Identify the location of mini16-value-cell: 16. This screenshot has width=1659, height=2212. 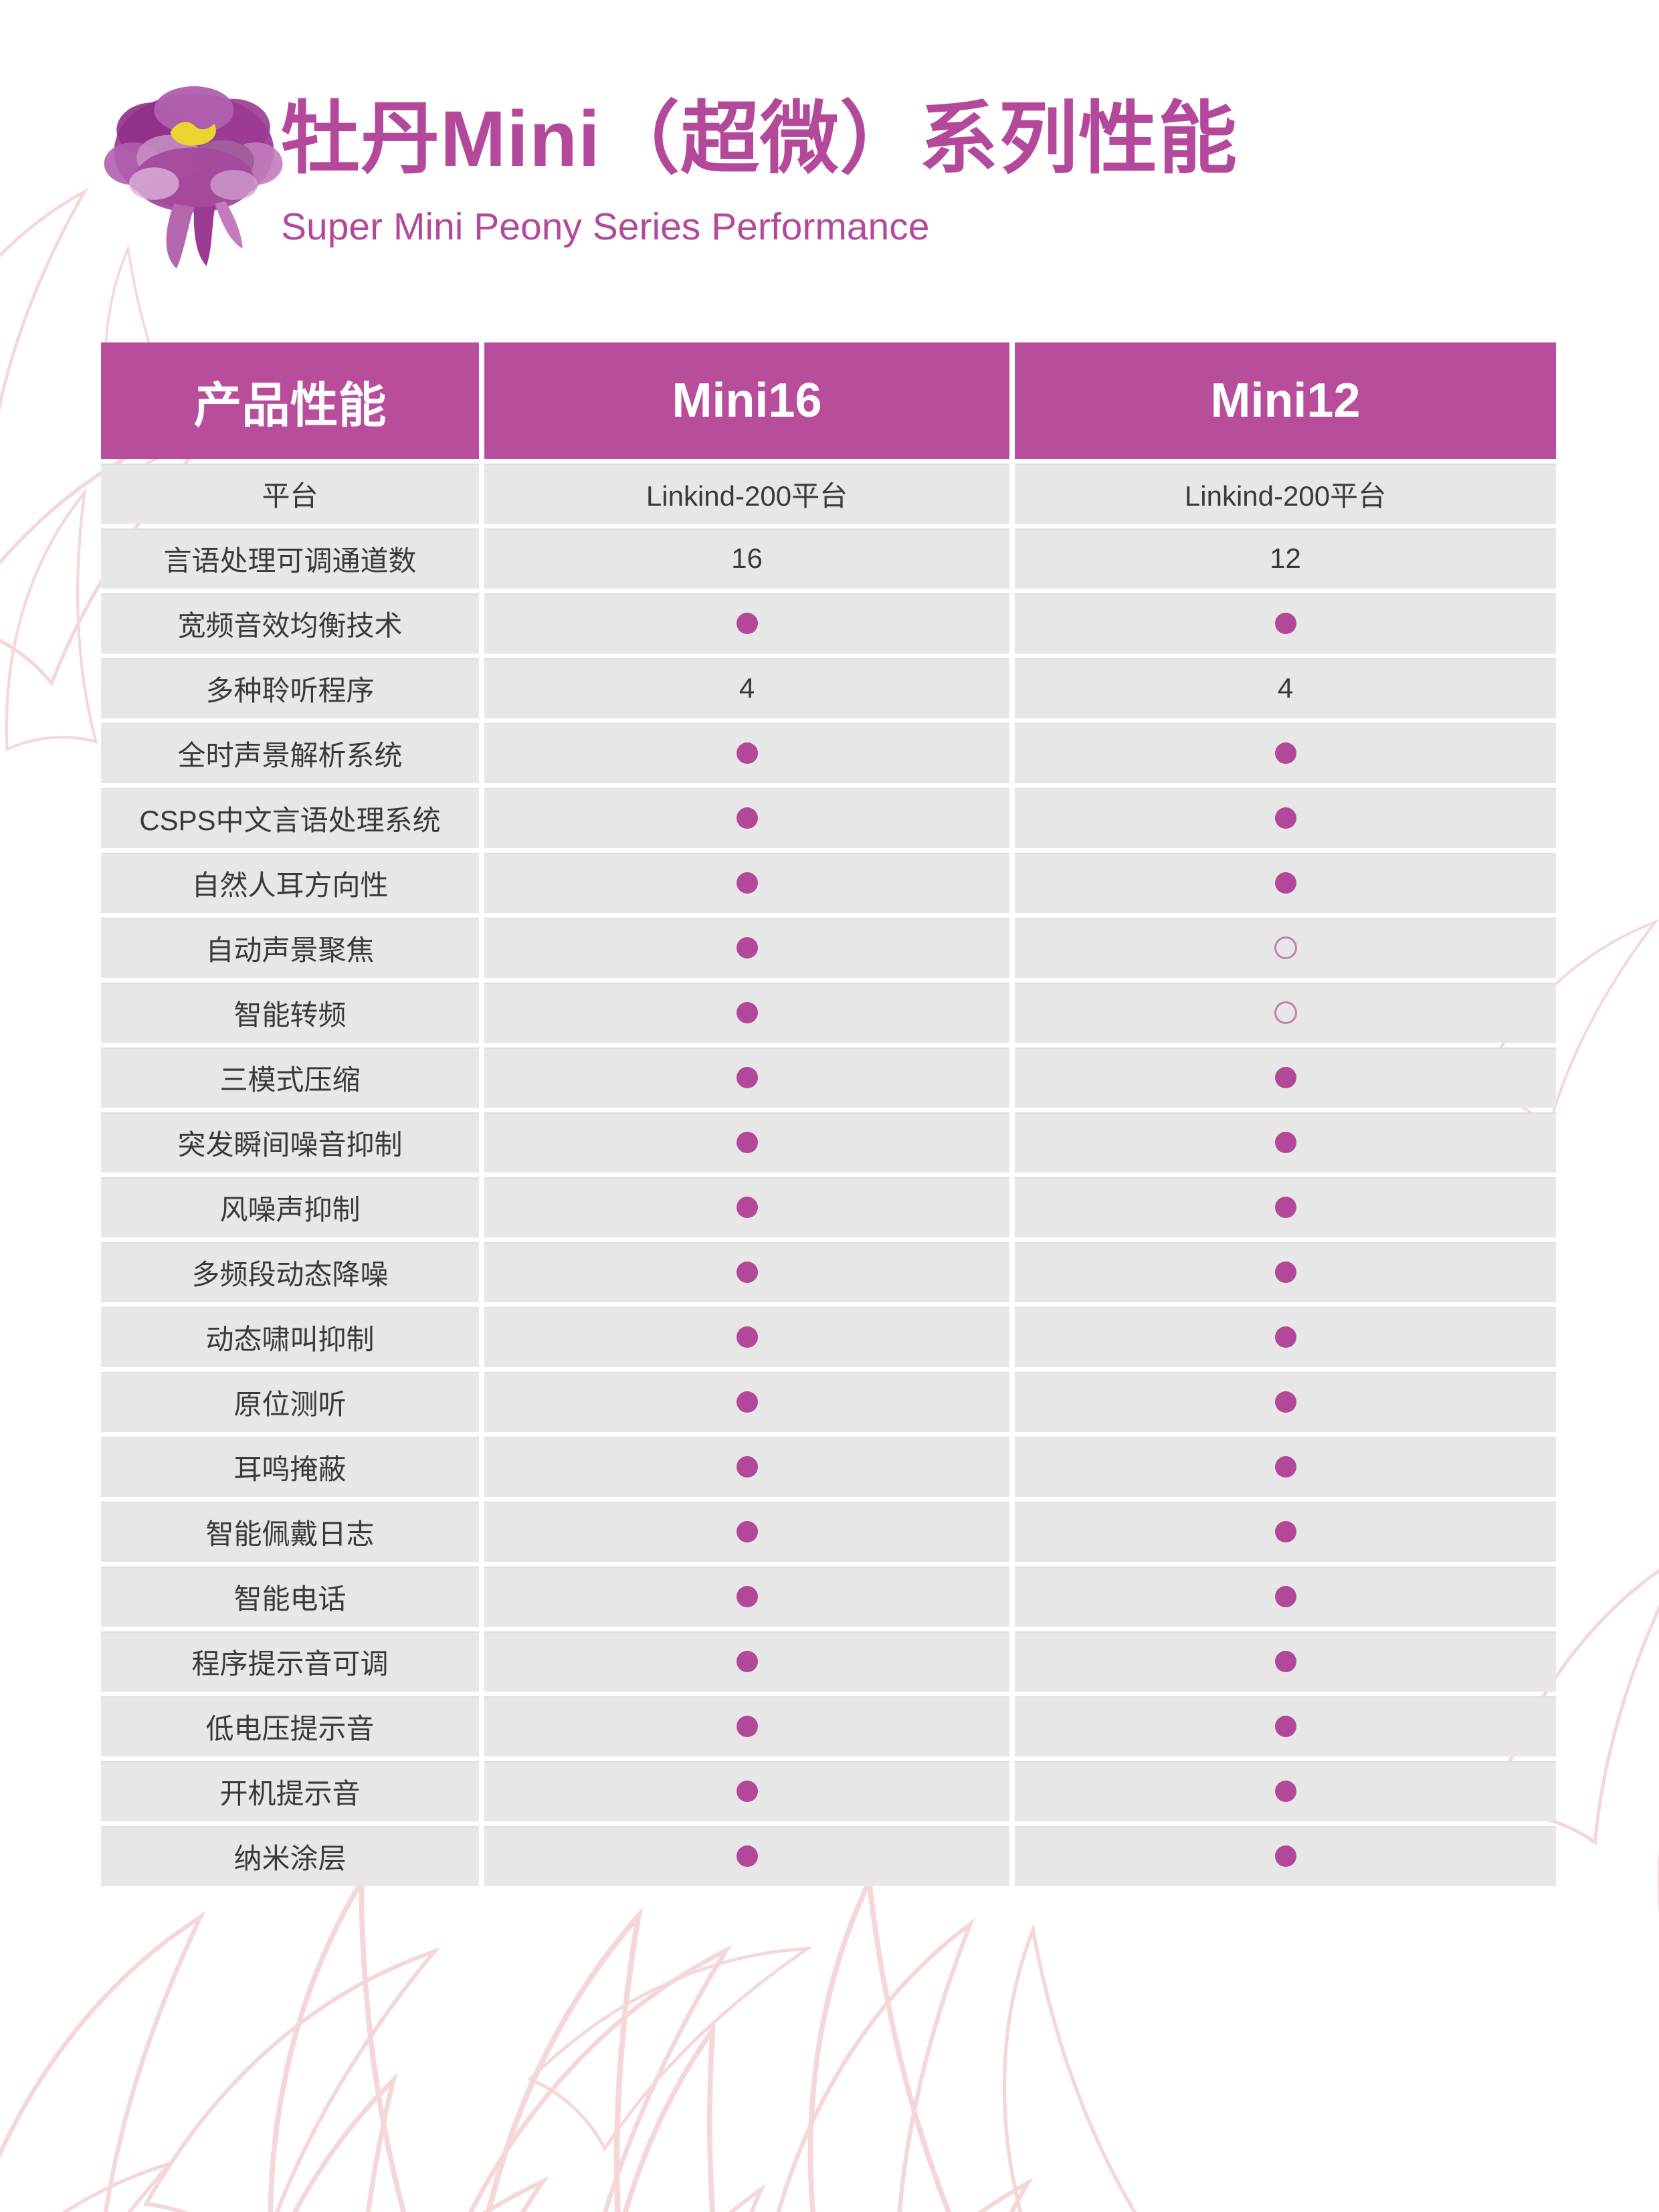
(746, 558).